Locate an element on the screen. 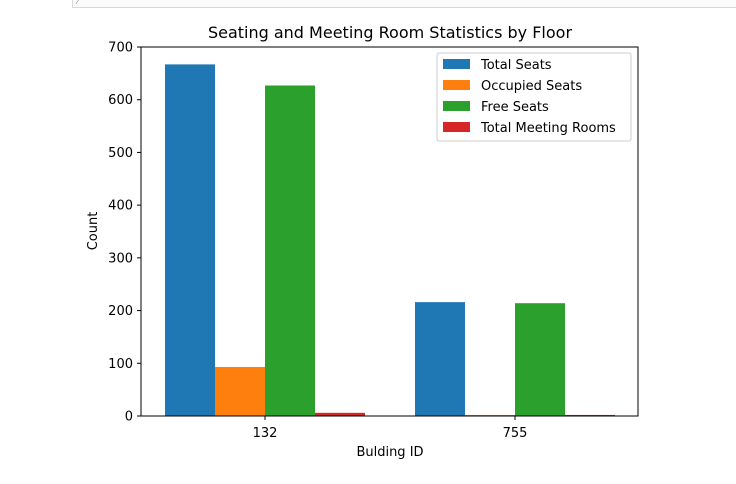 The height and width of the screenshot is (484, 736). y-tick-label: 700 is located at coordinates (120, 48).